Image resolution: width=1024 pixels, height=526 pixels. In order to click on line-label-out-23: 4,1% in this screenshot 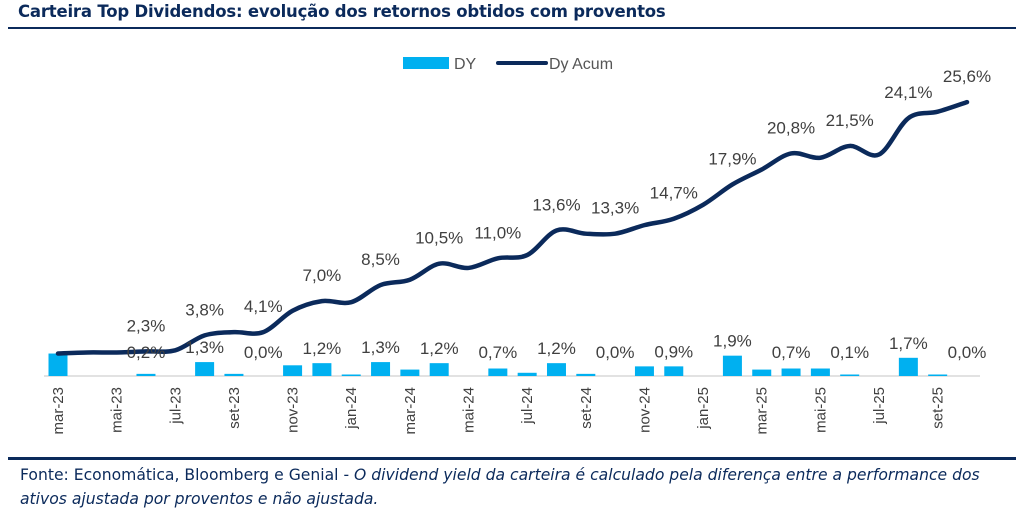, I will do `click(263, 306)`.